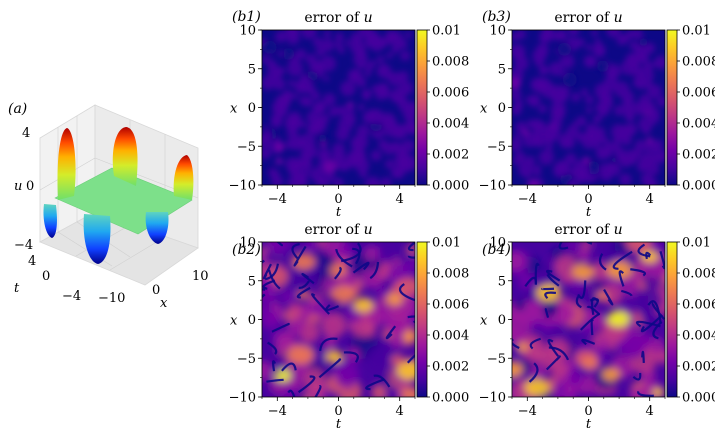  Describe the element at coordinates (450, 367) in the screenshot. I see `colorbar-tick-label: 0.002` at that location.